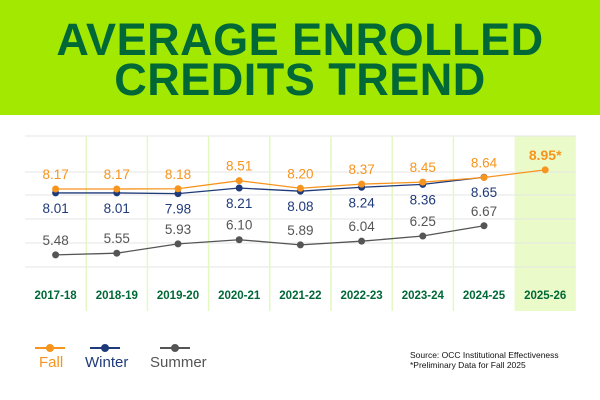 Image resolution: width=600 pixels, height=400 pixels. I want to click on data-label-summer: 5.93, so click(178, 229).